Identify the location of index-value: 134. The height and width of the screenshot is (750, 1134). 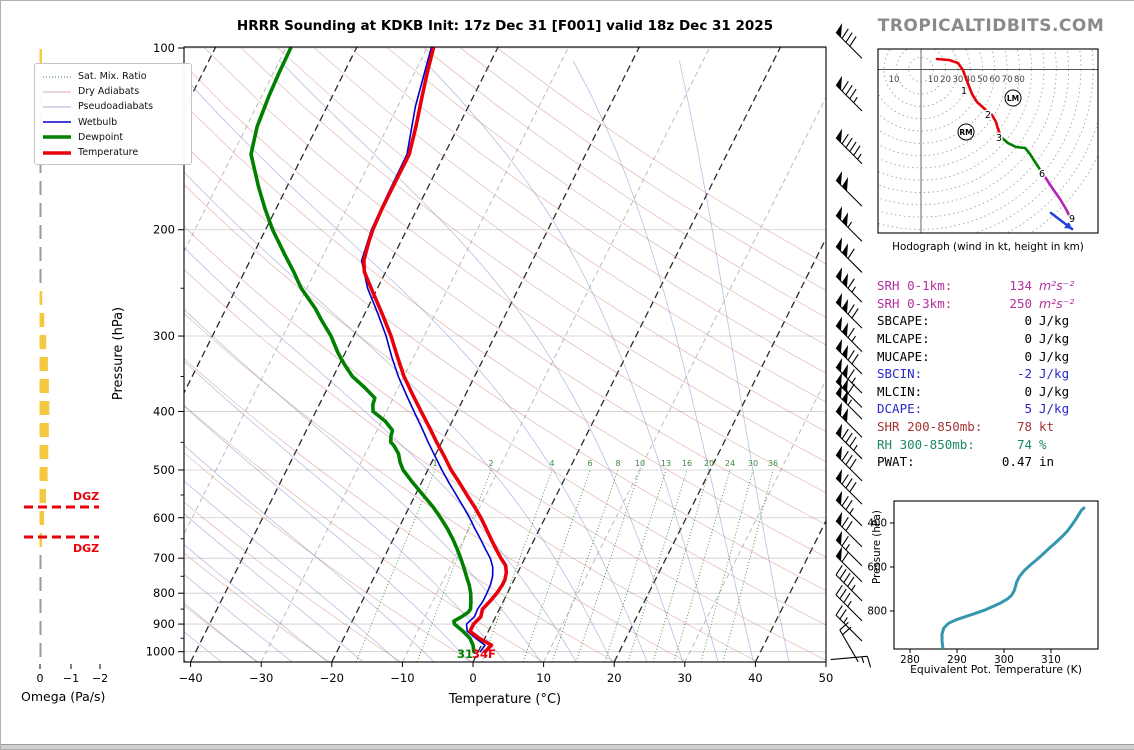
(1020, 285).